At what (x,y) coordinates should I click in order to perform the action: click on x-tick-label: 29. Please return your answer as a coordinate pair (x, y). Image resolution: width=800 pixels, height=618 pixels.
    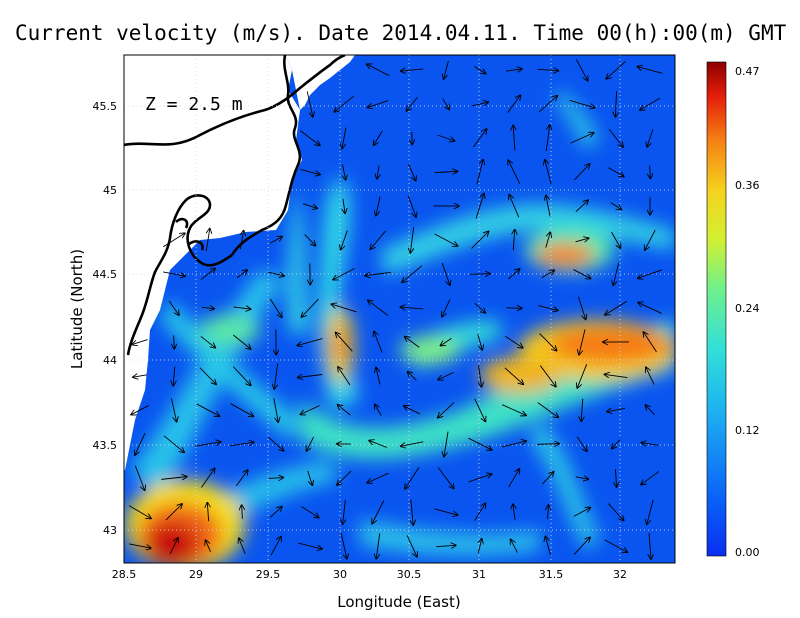
    Looking at the image, I should click on (196, 574).